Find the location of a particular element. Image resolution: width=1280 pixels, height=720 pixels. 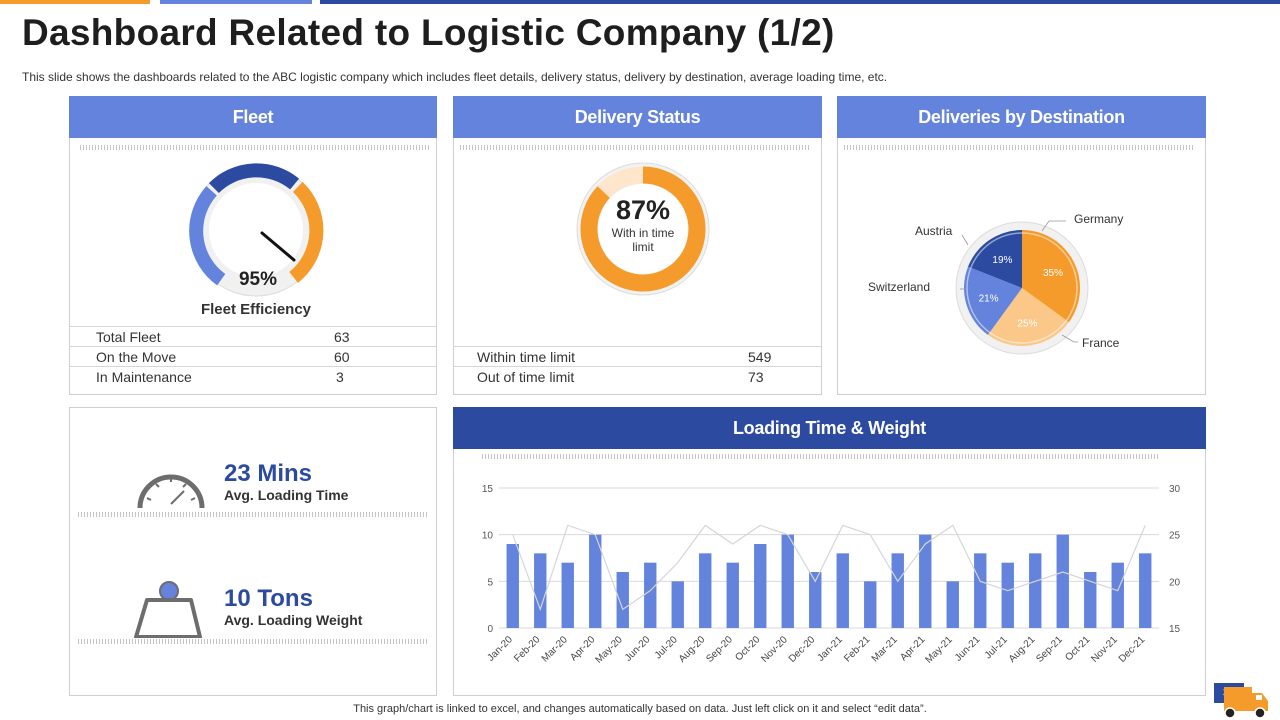

x-axis-tick: Mar-20 is located at coordinates (555, 649).